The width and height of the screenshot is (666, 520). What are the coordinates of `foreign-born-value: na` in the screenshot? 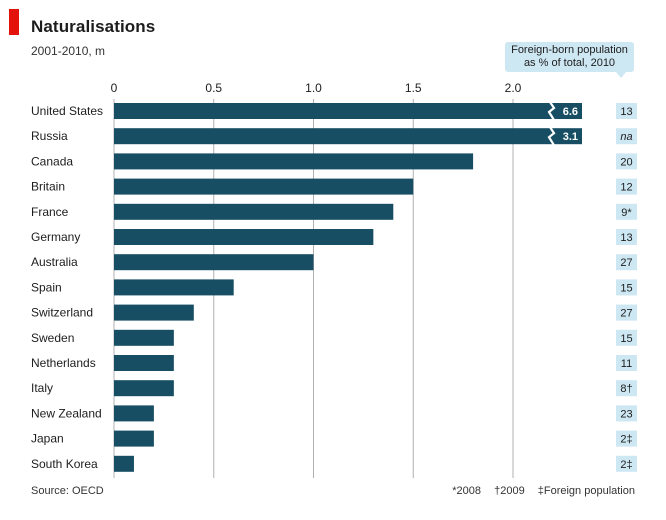 It's located at (626, 137).